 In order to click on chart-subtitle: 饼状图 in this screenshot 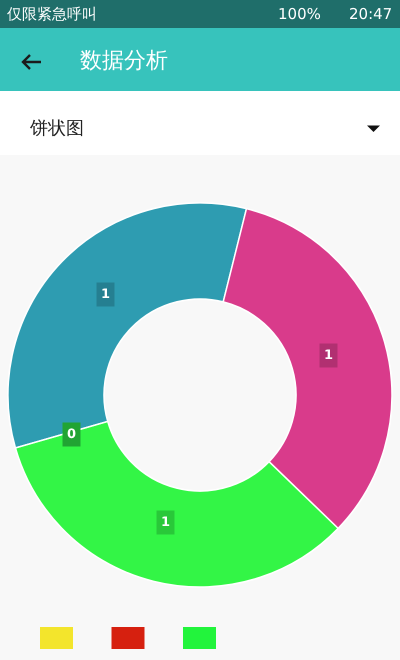, I will do `click(56, 128)`.